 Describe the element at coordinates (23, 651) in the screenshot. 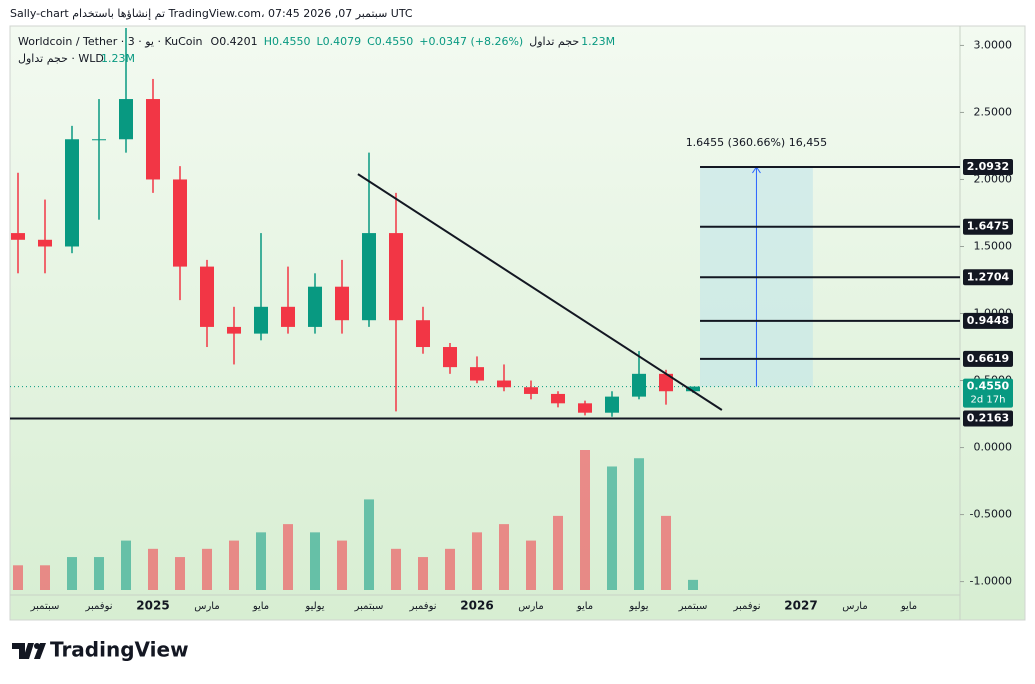

I see `logo-icon` at that location.